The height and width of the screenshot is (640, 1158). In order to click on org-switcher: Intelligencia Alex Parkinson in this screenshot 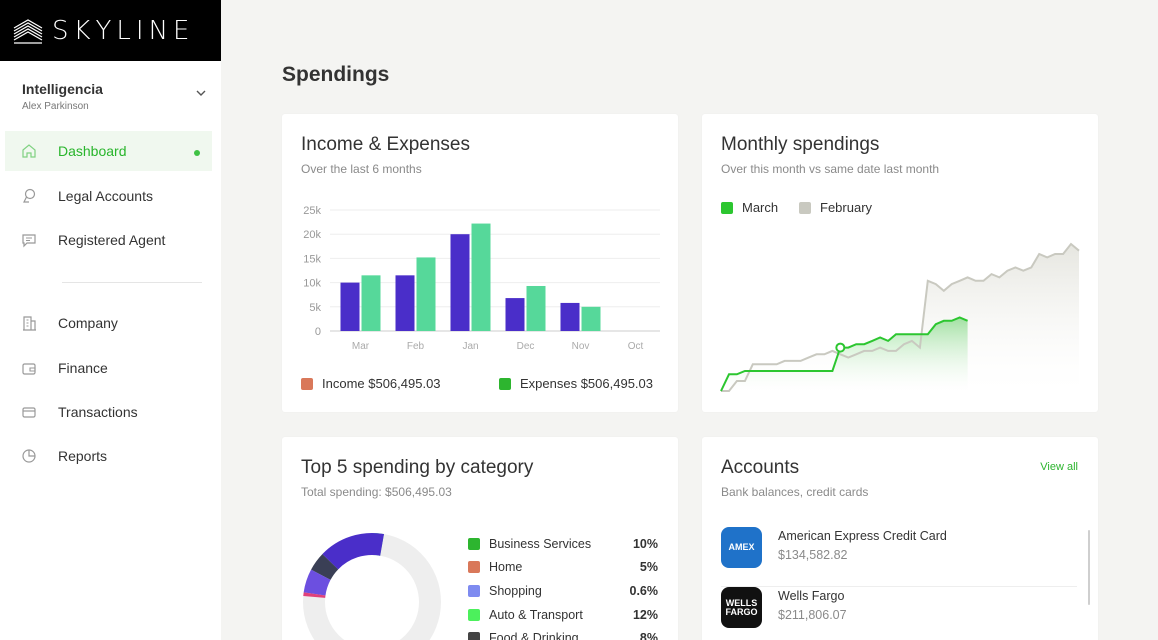, I will do `click(114, 96)`.